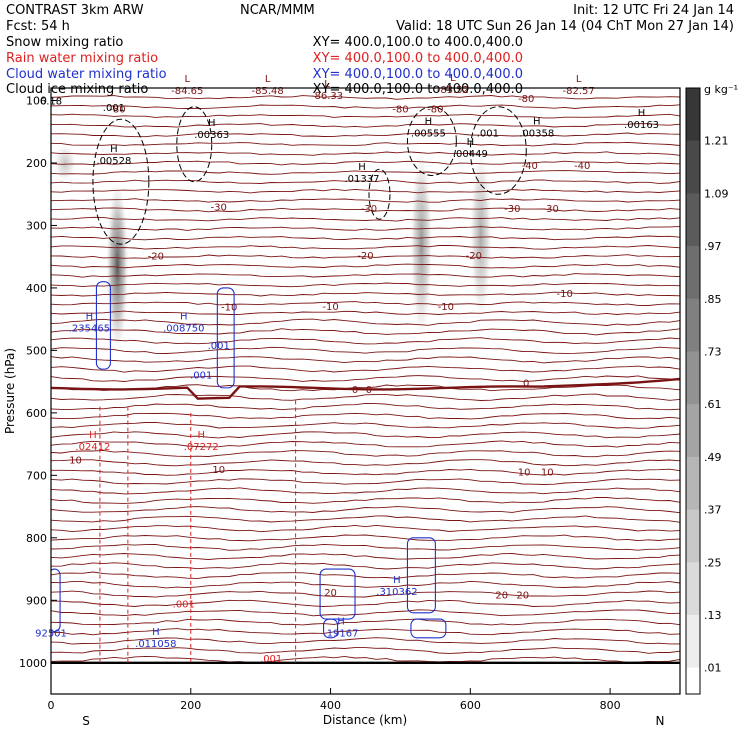  Describe the element at coordinates (82, 58) in the screenshot. I see `legend-rain-label: Rain water mixing ratio` at that location.